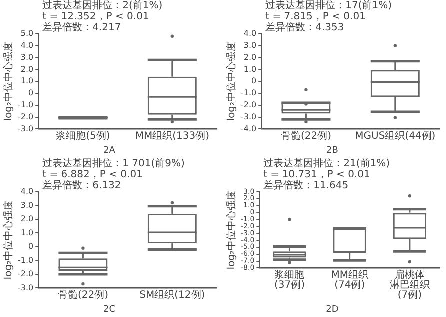 This screenshot has height=317, width=446. I want to click on text: 2C, so click(109, 309).